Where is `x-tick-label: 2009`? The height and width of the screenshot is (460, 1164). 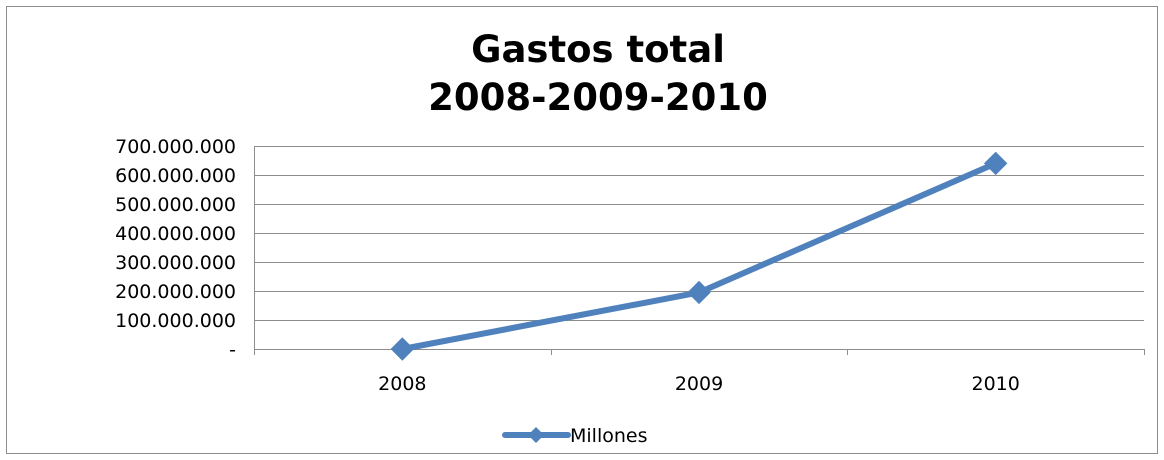 x-tick-label: 2009 is located at coordinates (699, 384).